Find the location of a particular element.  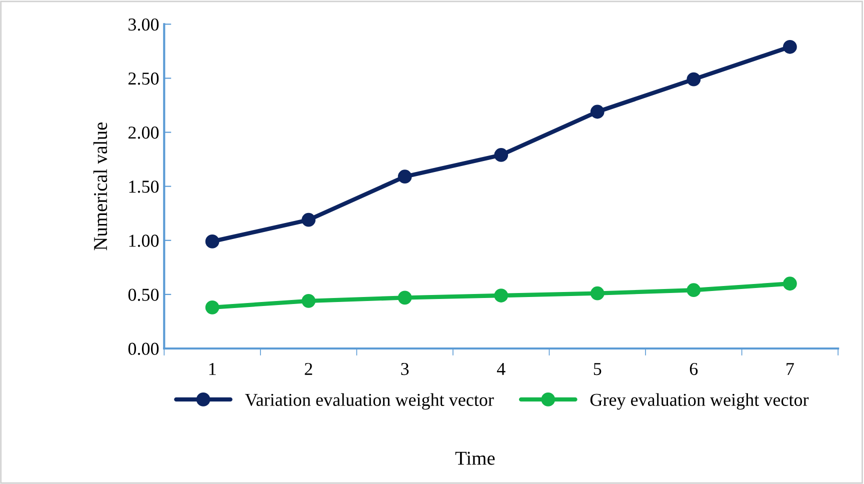

y-tick-label: 1.50 is located at coordinates (144, 186).